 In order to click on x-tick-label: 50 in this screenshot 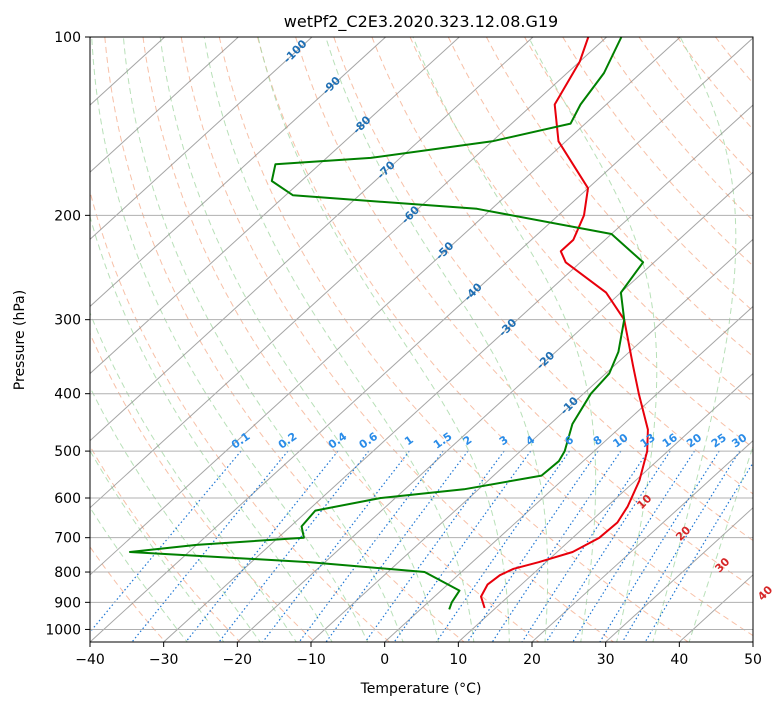, I will do `click(753, 660)`.